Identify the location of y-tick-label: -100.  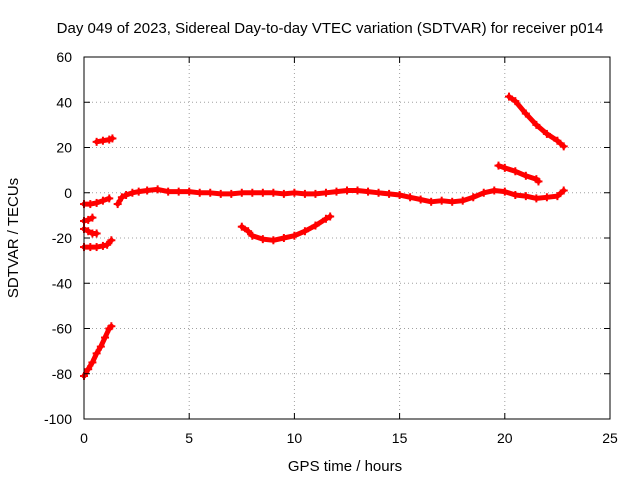
(58, 419).